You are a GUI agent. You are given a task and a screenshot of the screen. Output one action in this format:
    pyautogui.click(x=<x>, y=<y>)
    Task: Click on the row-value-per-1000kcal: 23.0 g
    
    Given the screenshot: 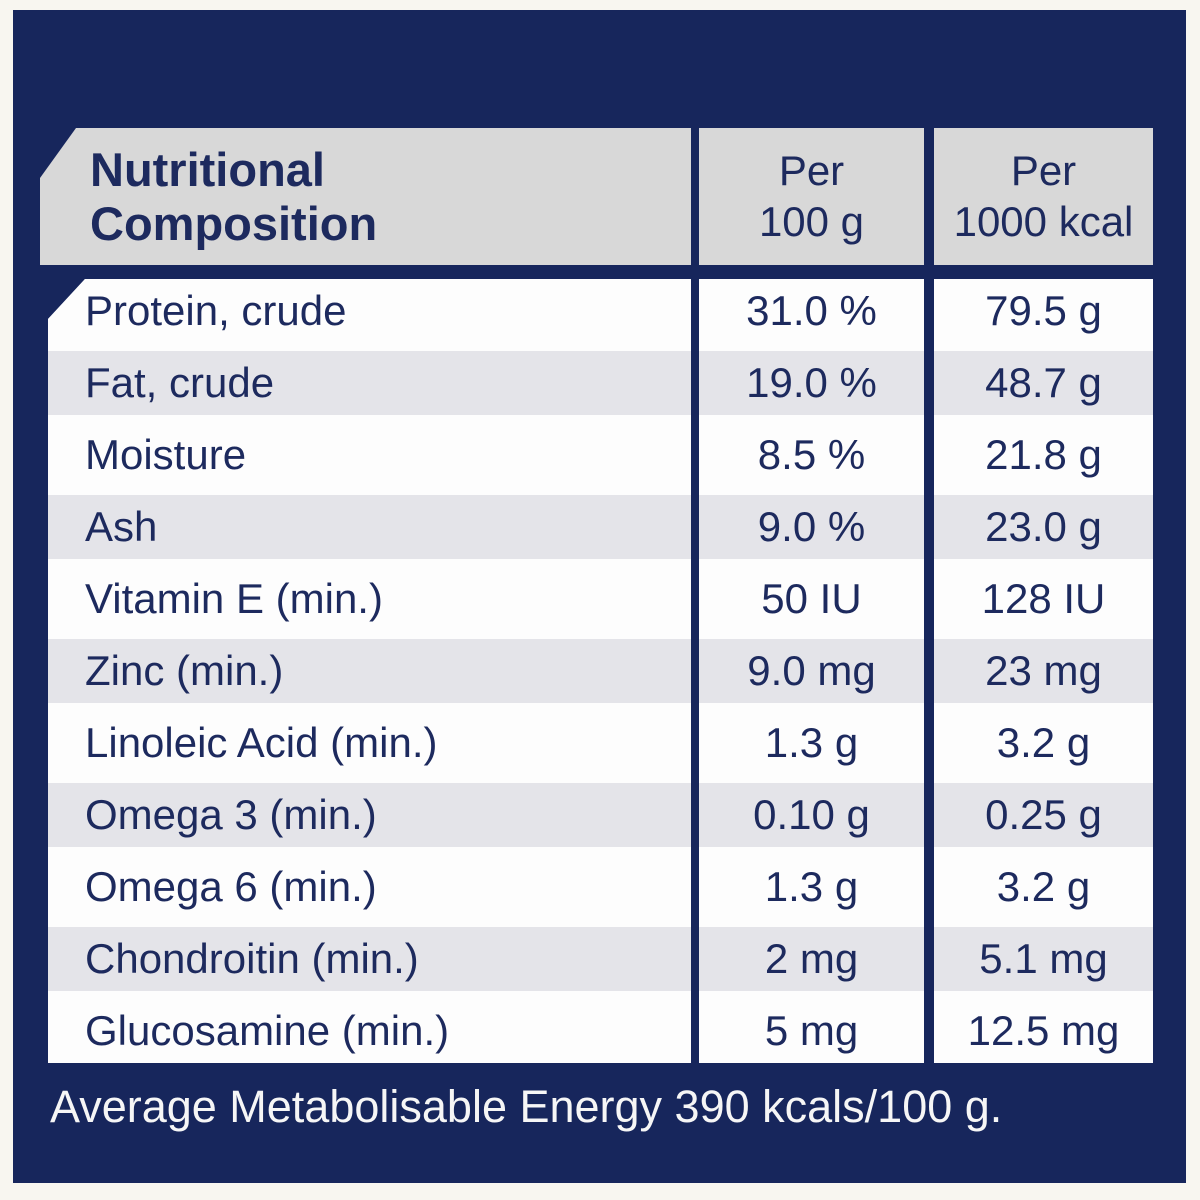 What is the action you would take?
    pyautogui.click(x=1043, y=526)
    